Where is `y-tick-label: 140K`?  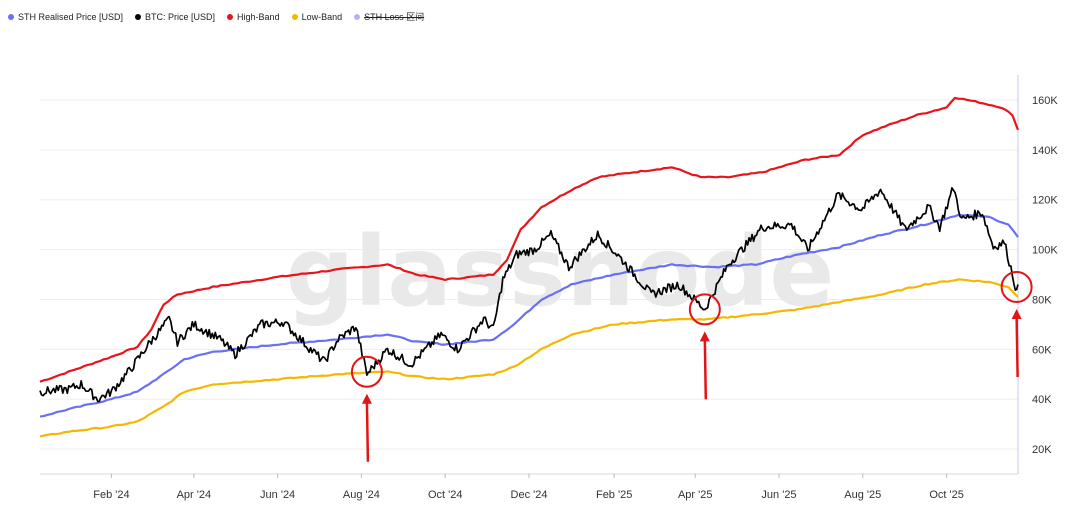 y-tick-label: 140K is located at coordinates (1045, 151).